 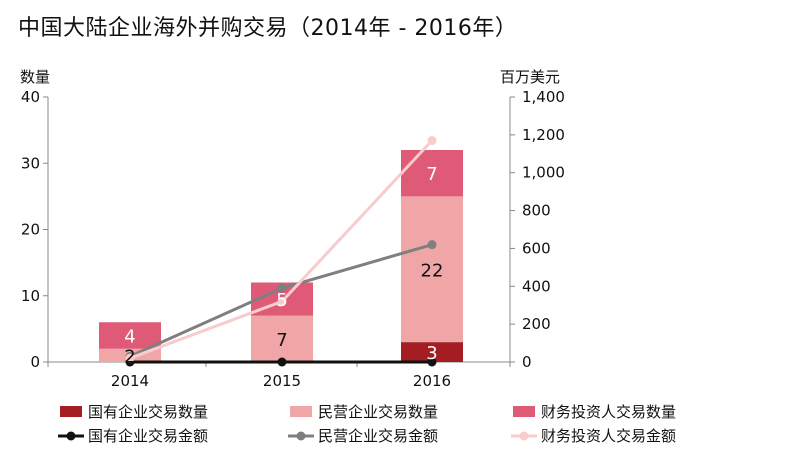 What do you see at coordinates (536, 211) in the screenshot?
I see `right-tick-label: 800` at bounding box center [536, 211].